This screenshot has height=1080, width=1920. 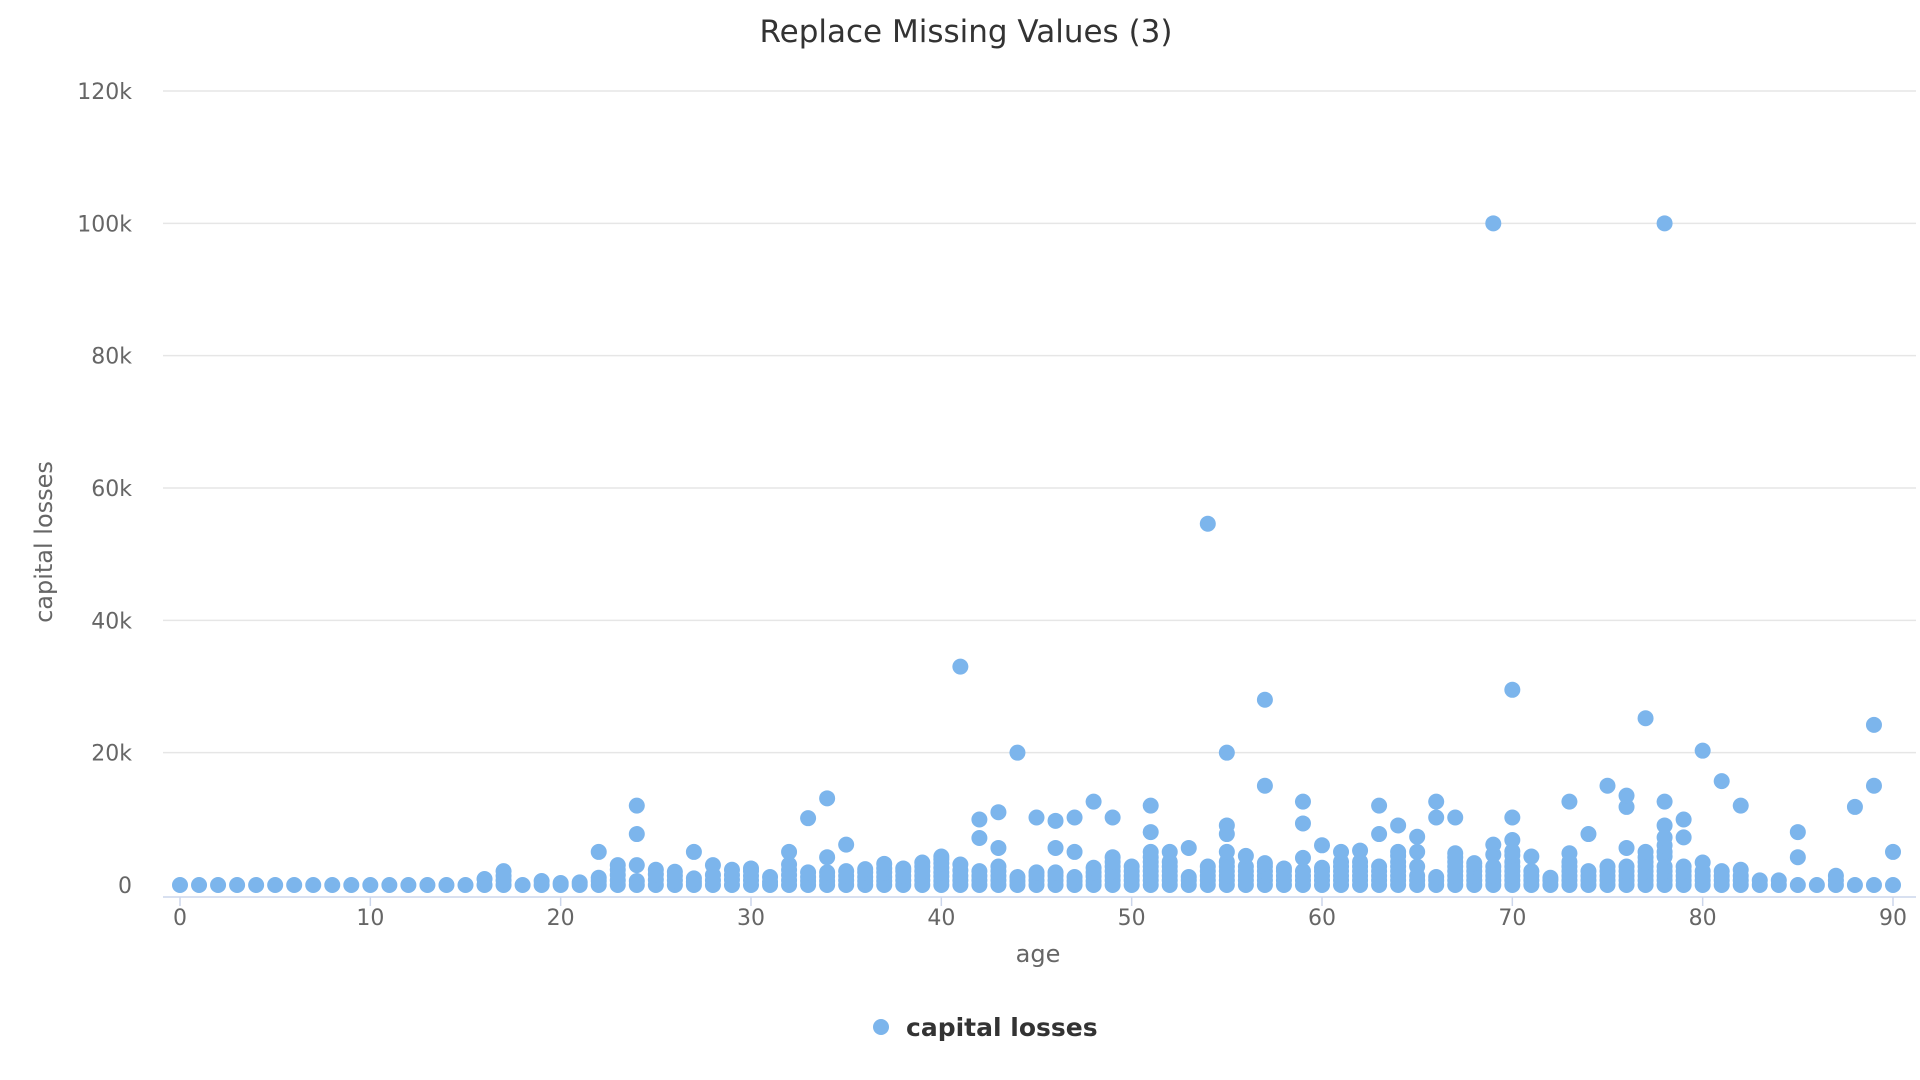 What do you see at coordinates (985, 1027) in the screenshot?
I see `legend: capital losses` at bounding box center [985, 1027].